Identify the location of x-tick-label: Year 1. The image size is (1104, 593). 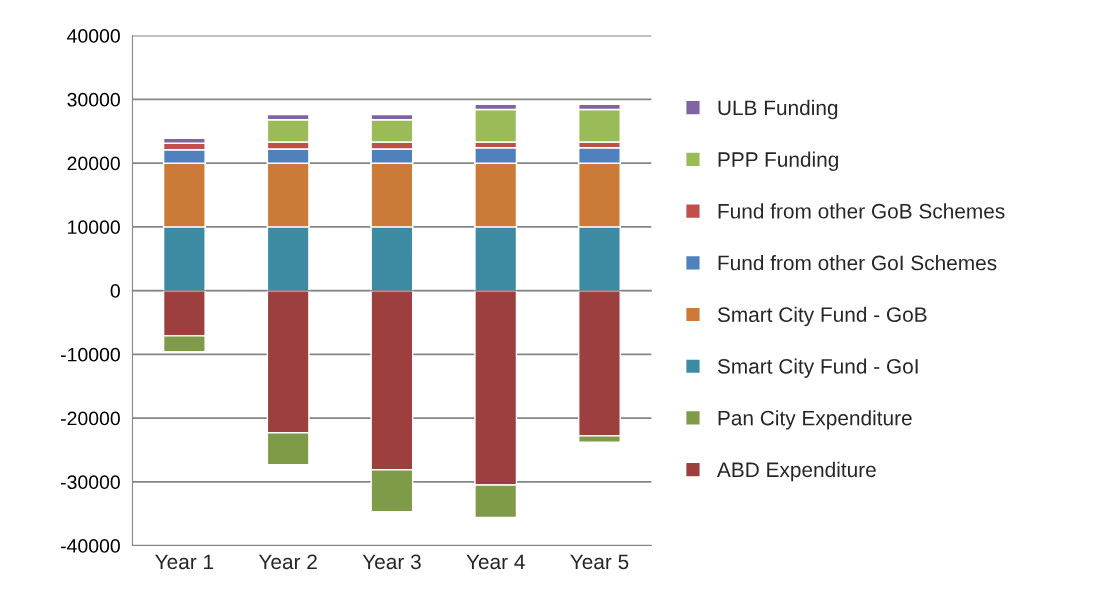
(184, 562).